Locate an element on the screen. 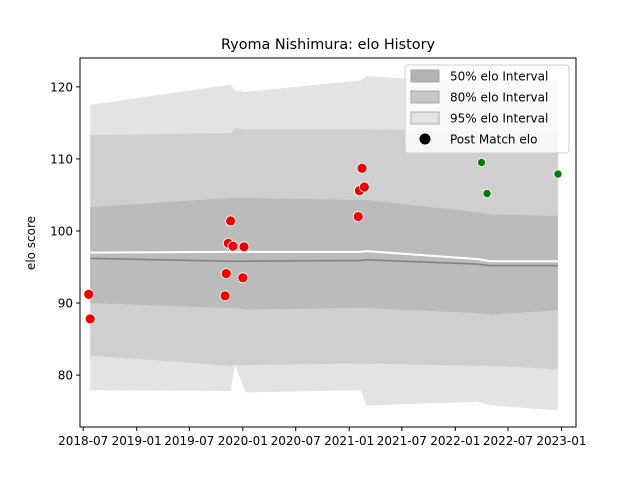 The height and width of the screenshot is (480, 640). x-tick-label: 2020-01 is located at coordinates (243, 441).